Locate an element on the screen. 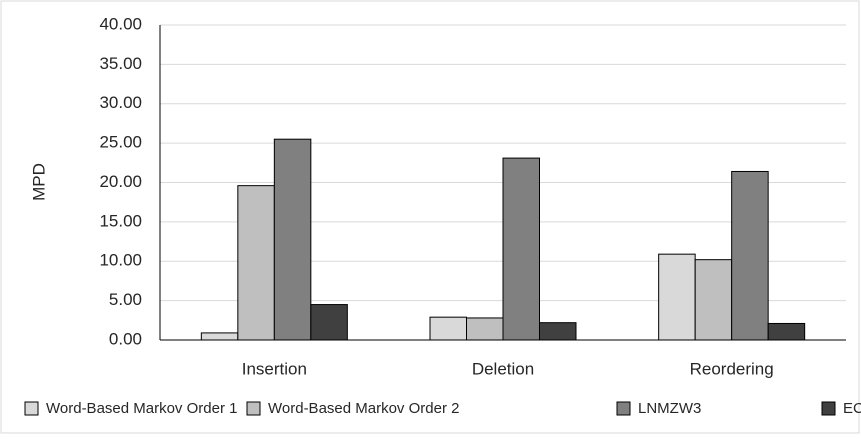 This screenshot has height=439, width=861. x-tick-label: Reordering is located at coordinates (732, 368).